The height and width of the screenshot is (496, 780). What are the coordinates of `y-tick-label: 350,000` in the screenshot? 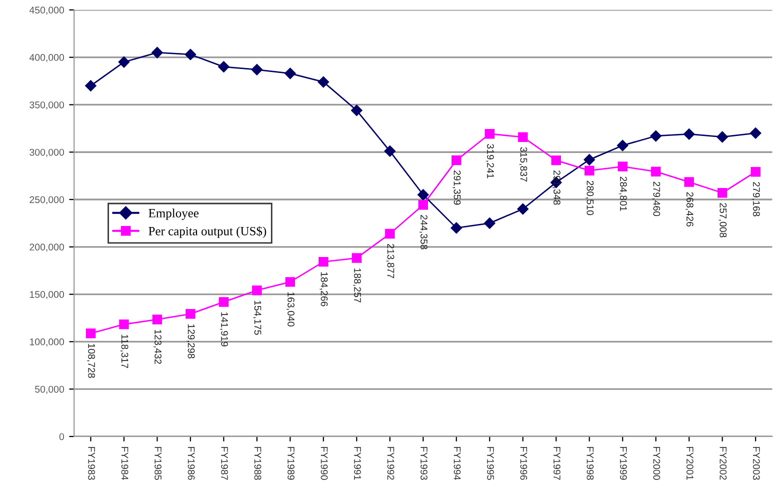 It's located at (47, 105).